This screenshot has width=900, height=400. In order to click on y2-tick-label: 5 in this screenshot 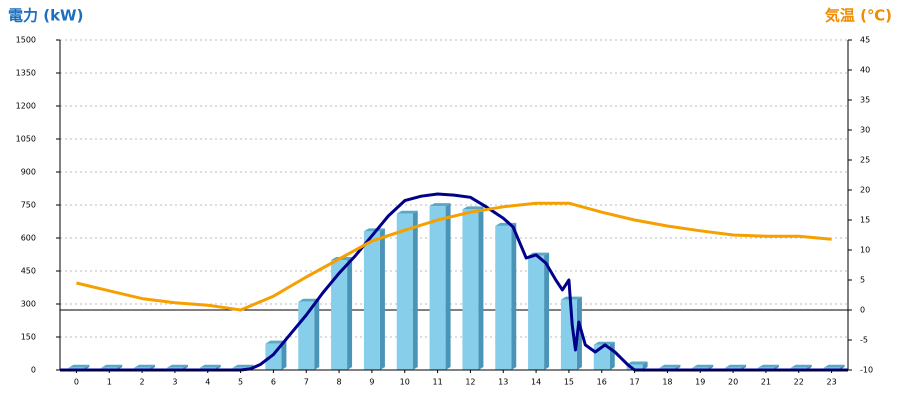, I will do `click(862, 280)`.